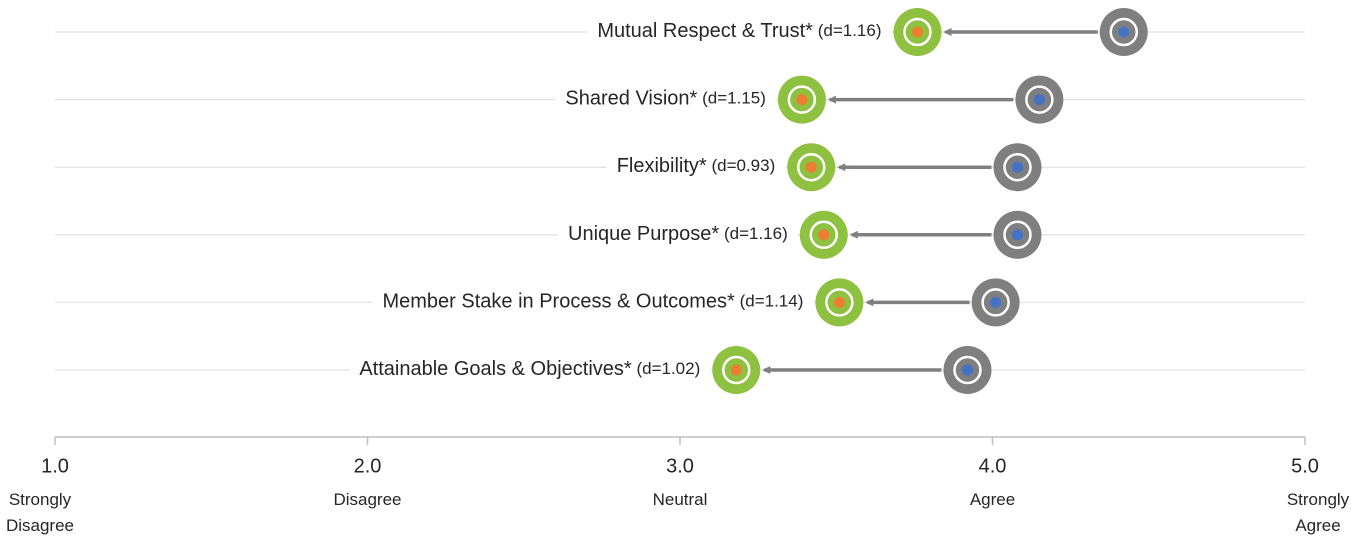 This screenshot has height=541, width=1363. Describe the element at coordinates (558, 302) in the screenshot. I see `category-name: Member Stake in Process & Outcomes*` at that location.